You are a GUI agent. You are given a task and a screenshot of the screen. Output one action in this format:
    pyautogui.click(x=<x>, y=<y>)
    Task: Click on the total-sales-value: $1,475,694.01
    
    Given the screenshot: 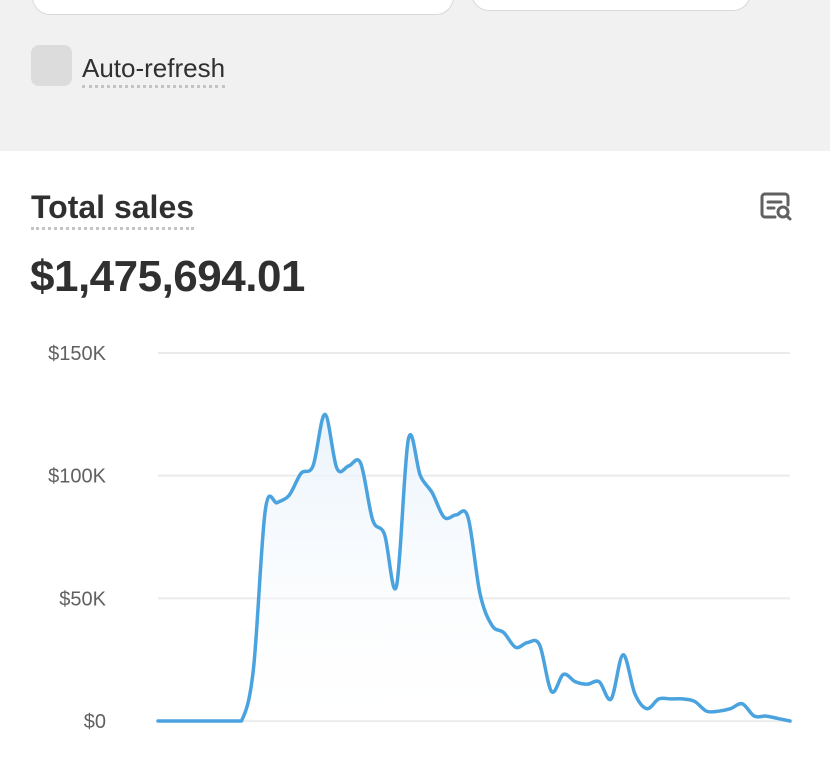 What is the action you would take?
    pyautogui.click(x=167, y=276)
    